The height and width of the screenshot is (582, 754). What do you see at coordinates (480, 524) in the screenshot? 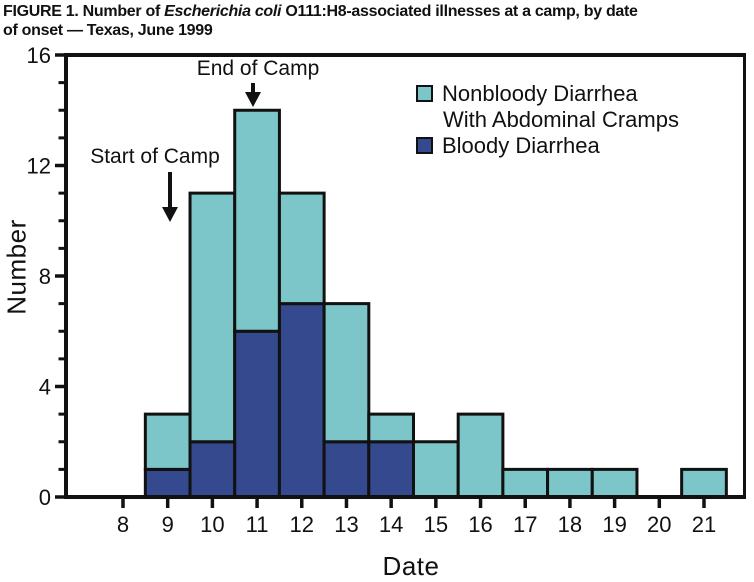
I see `x-tick-label-16: 16` at bounding box center [480, 524].